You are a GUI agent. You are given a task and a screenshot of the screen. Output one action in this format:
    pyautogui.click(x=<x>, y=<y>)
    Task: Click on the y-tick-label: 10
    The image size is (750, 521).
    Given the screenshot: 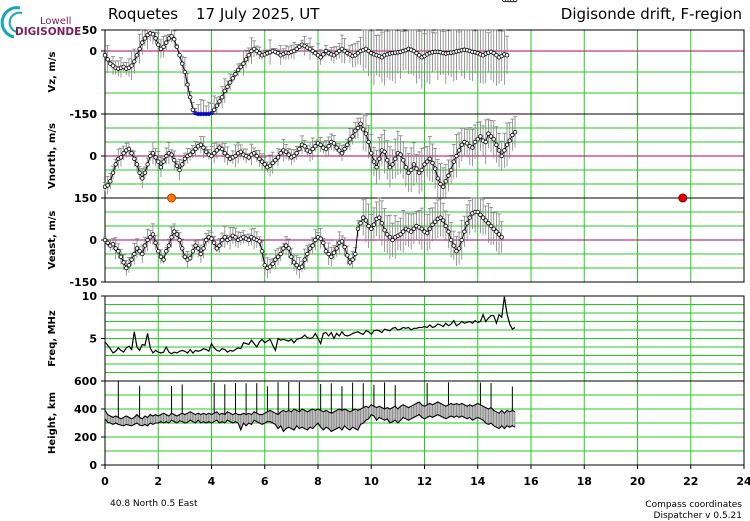 What is the action you would take?
    pyautogui.click(x=90, y=296)
    